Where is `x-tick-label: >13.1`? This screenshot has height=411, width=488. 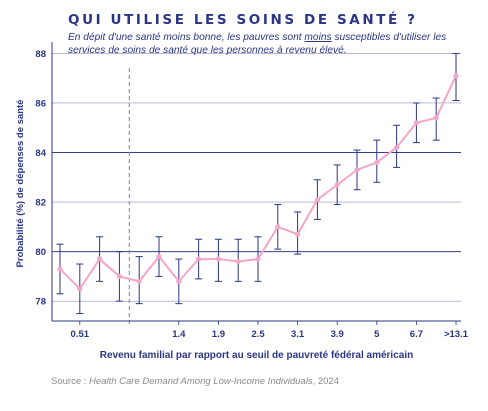 x-tick-label: >13.1 is located at coordinates (456, 334).